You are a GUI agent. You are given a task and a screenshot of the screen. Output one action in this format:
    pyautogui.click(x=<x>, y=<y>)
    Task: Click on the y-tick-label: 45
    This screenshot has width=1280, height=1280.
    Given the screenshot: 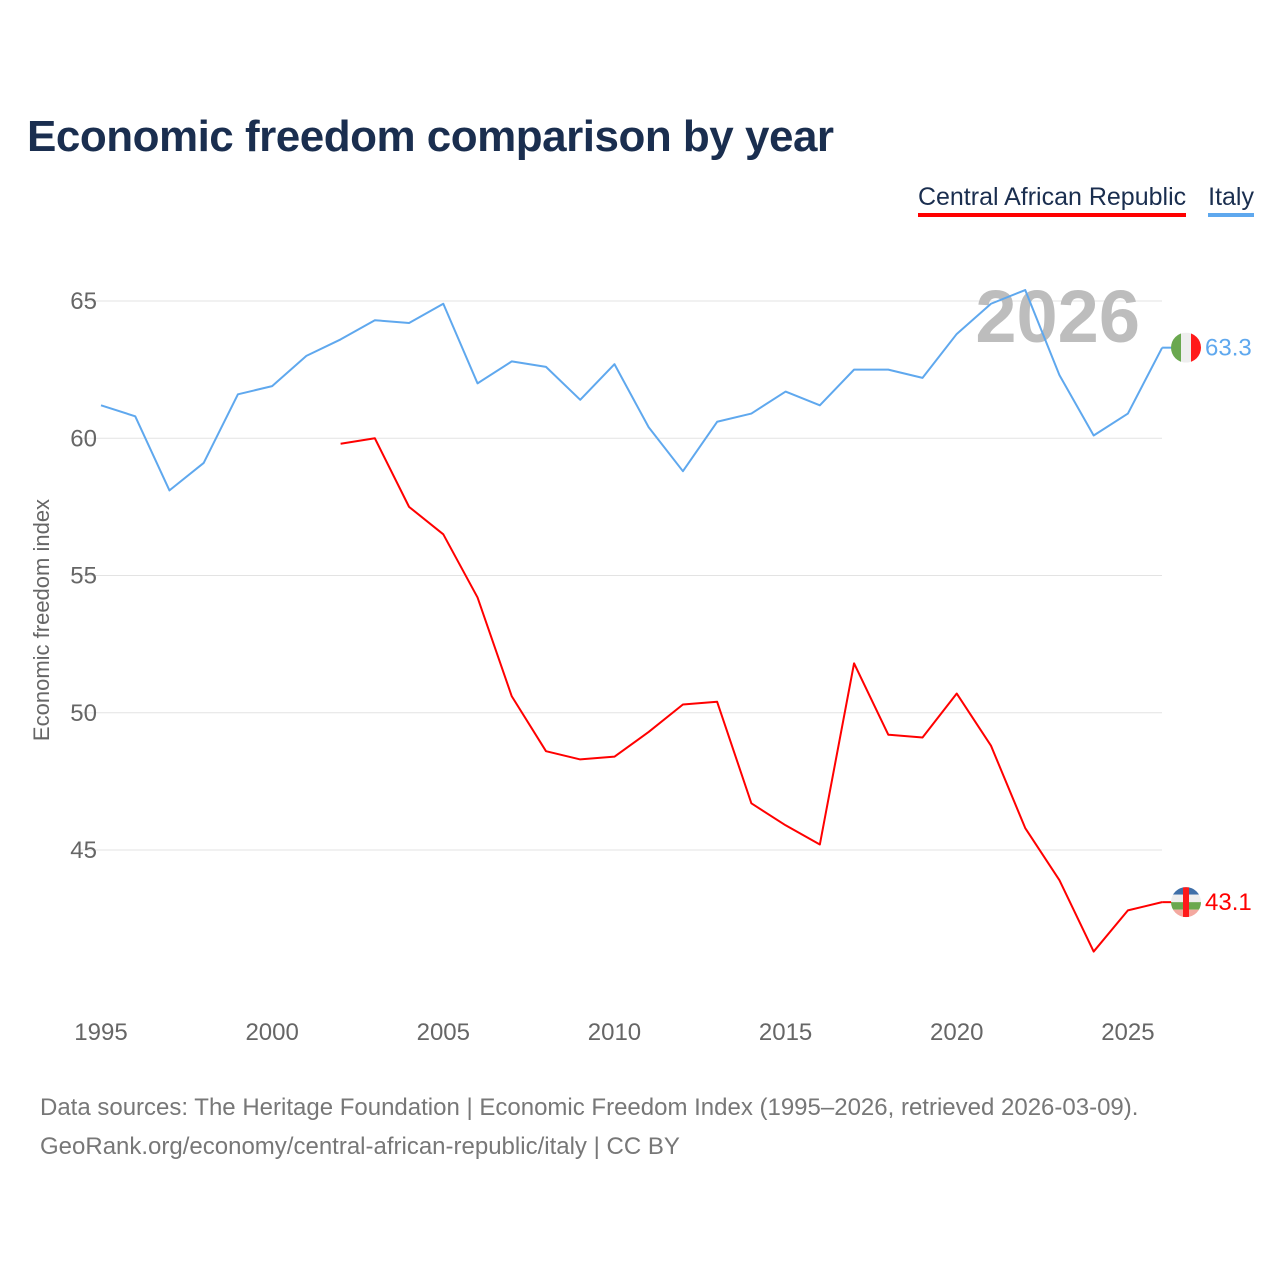 What is the action you would take?
    pyautogui.click(x=83, y=850)
    